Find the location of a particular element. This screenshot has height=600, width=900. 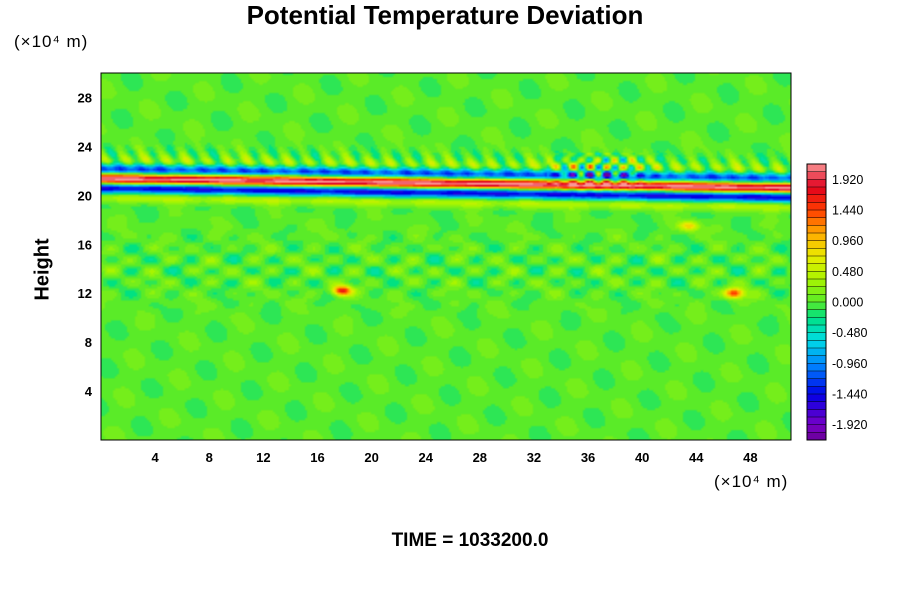

colorbar-frame is located at coordinates (816, 302).